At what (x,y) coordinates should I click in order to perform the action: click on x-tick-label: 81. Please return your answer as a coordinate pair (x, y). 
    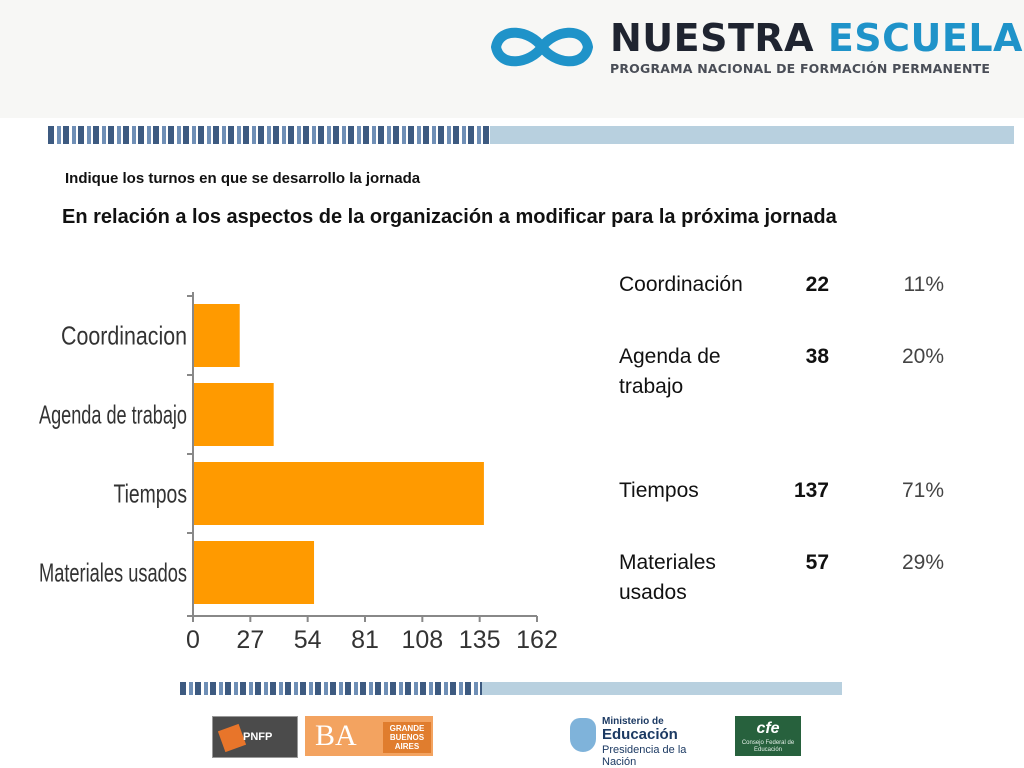
    Looking at the image, I should click on (365, 640).